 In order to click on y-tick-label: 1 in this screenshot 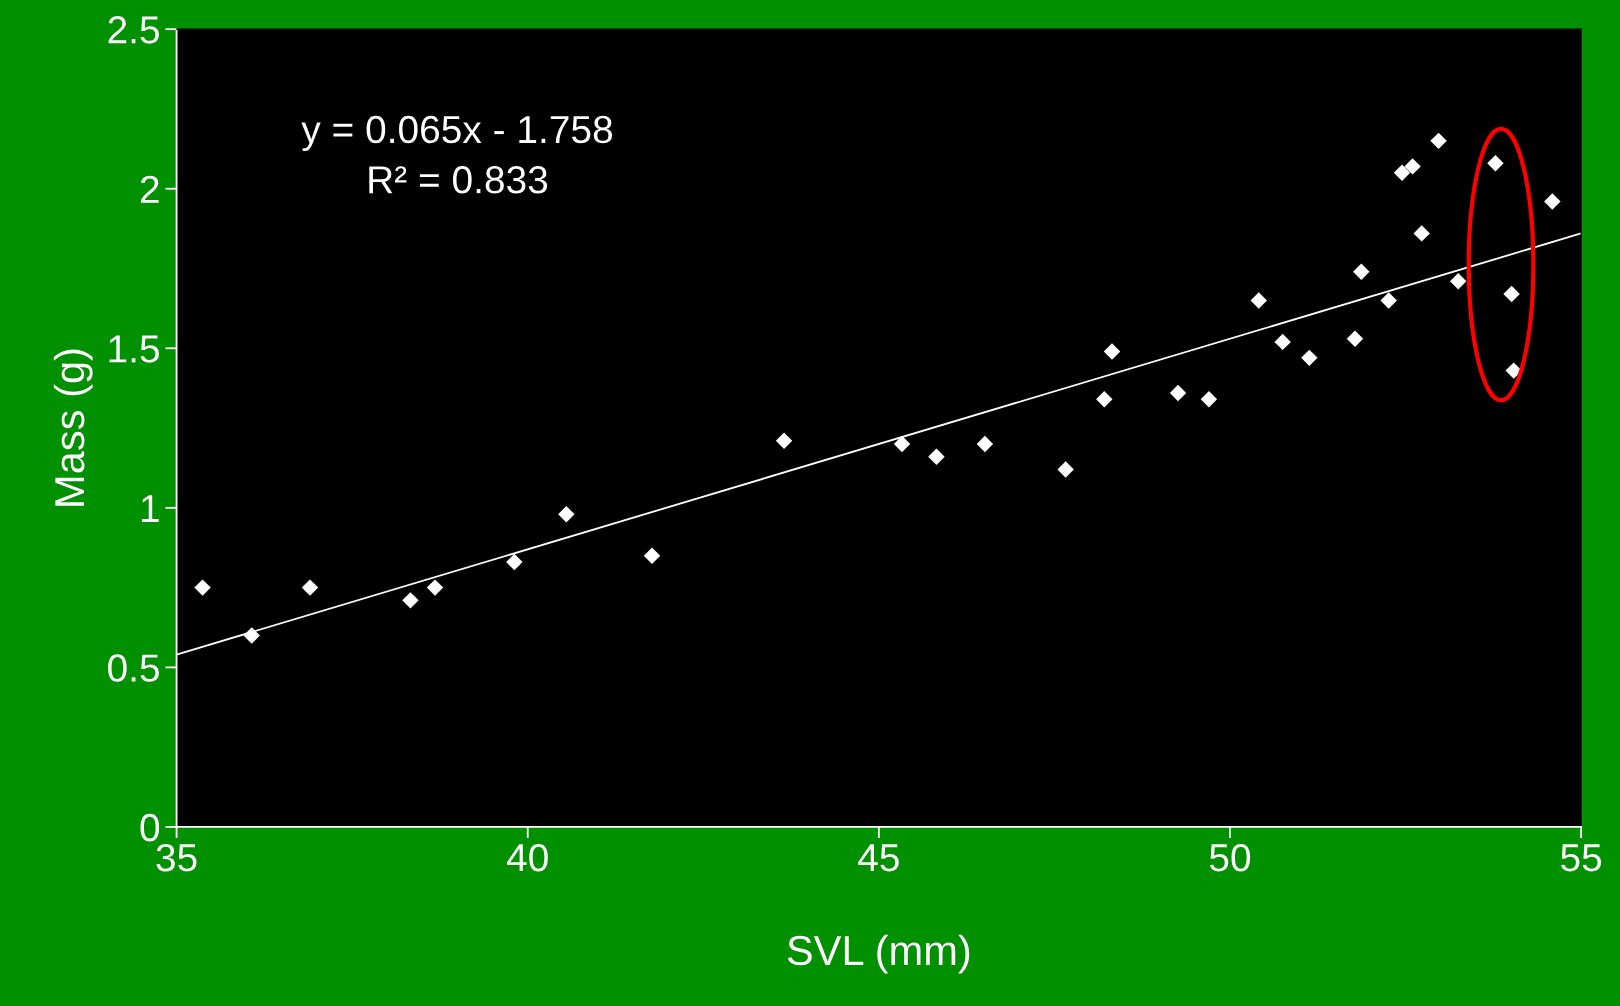, I will do `click(150, 508)`.